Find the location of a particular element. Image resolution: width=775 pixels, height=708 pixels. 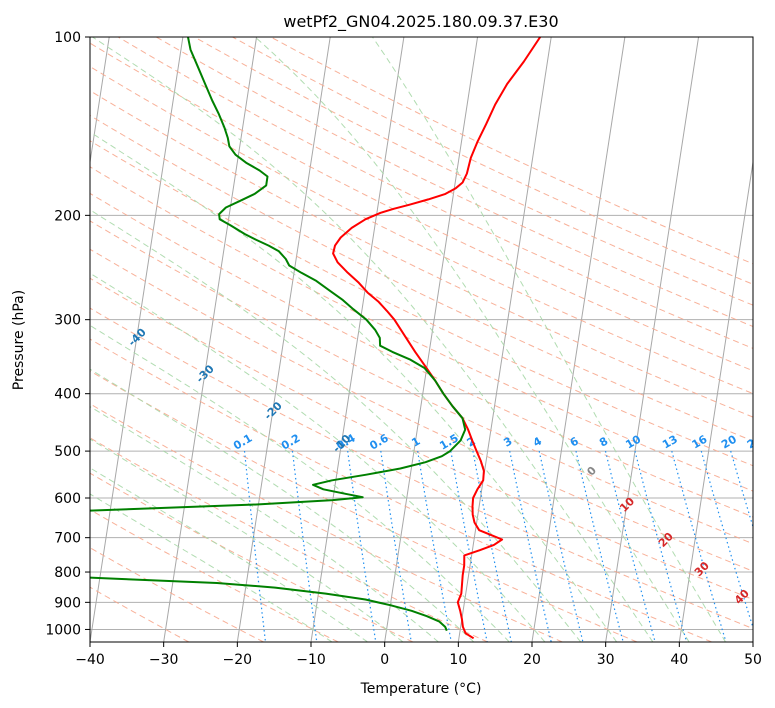

x-tick-label: −40 is located at coordinates (90, 660).